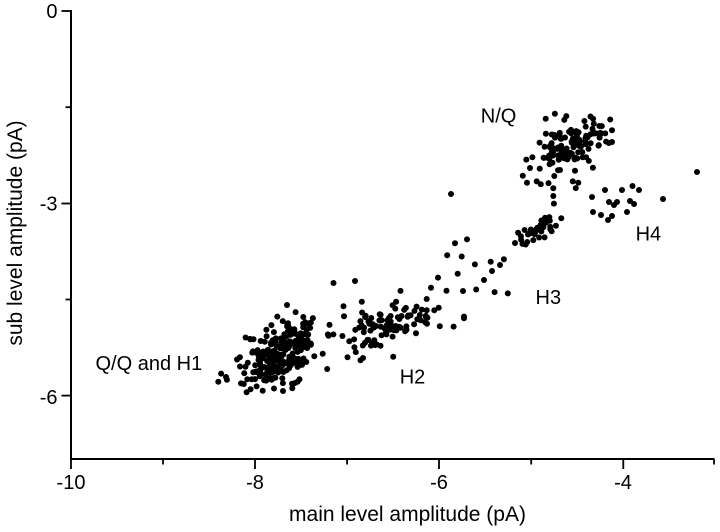 The image size is (720, 532). I want to click on svg-text: H4, so click(649, 234).